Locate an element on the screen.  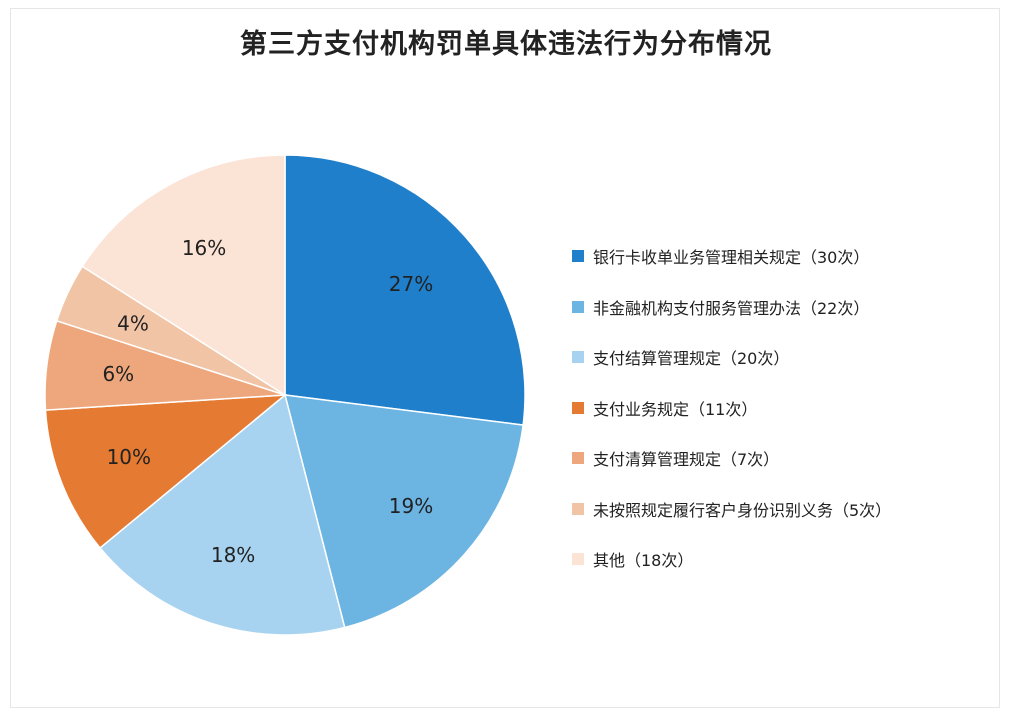
slice-label-7: 16% is located at coordinates (204, 248).